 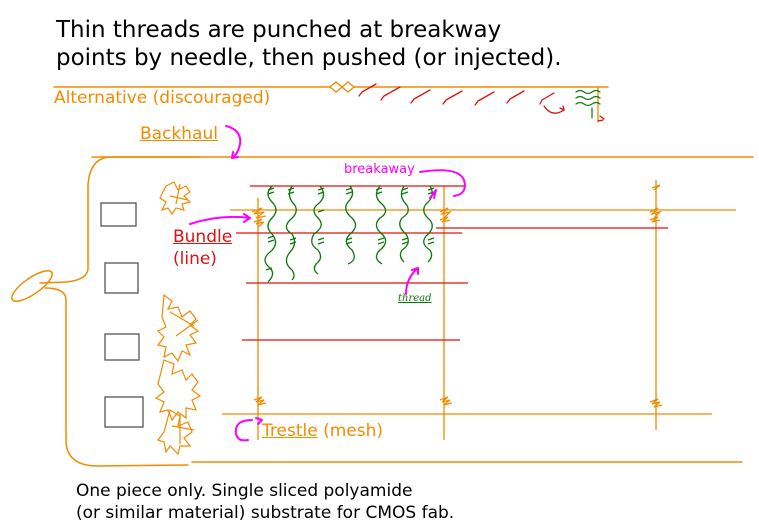 I want to click on title-line-1: Thin threads are punched at breakway, so click(x=279, y=30).